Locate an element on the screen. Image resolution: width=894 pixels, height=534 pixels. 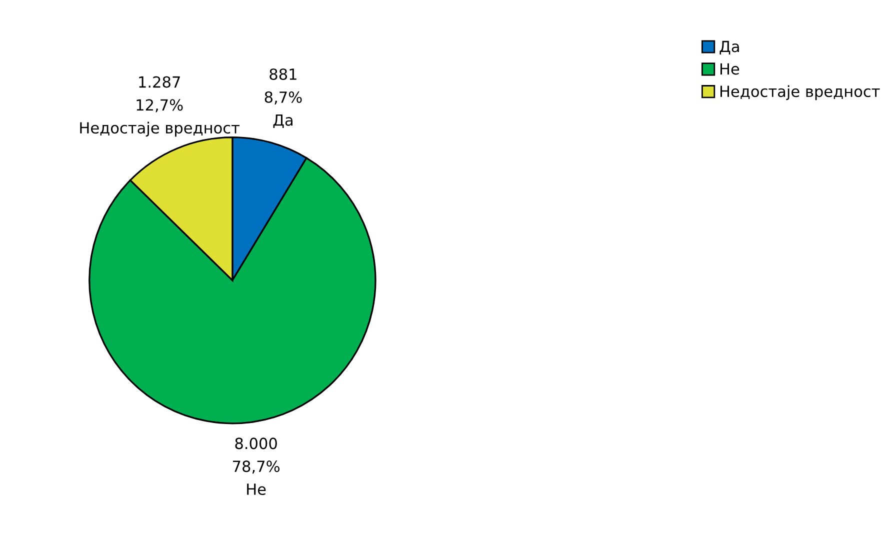
slice-label: Да is located at coordinates (282, 121).